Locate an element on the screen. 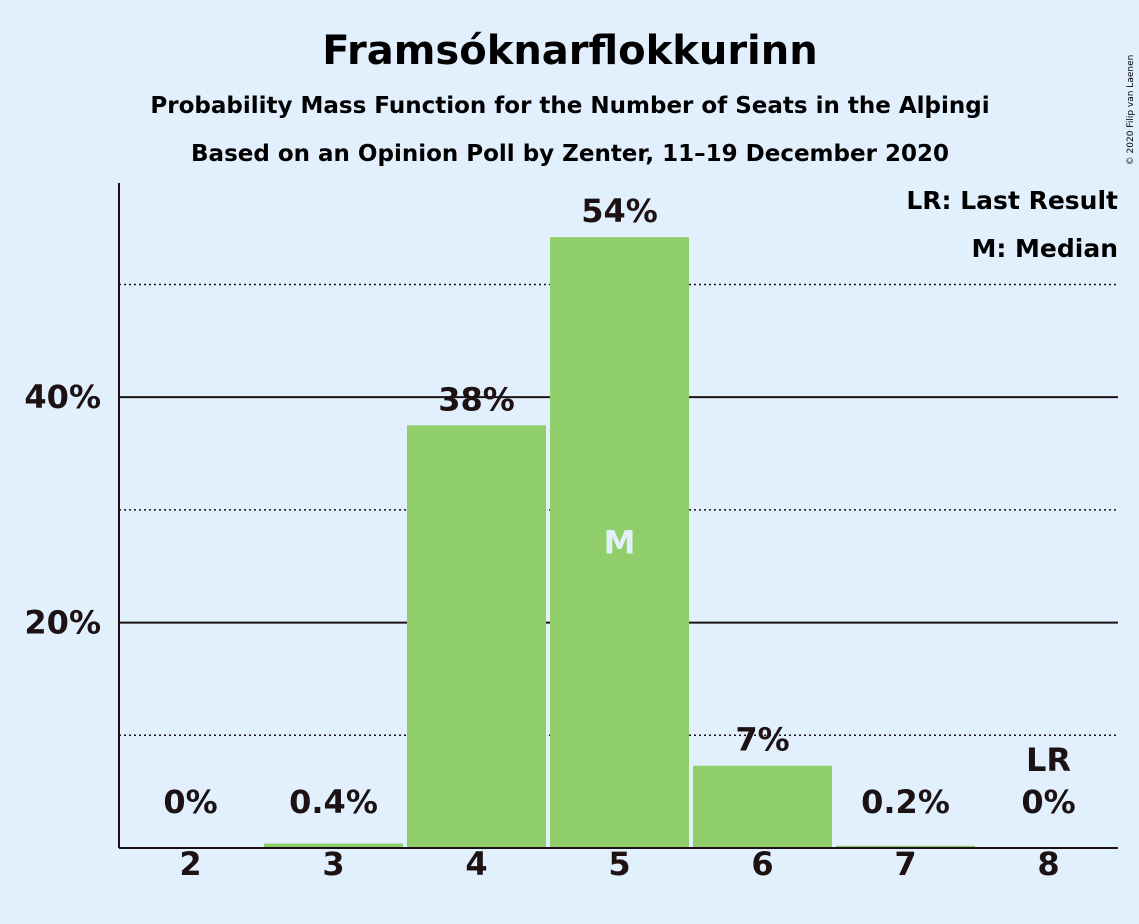  x-tick-label-6: 6 is located at coordinates (762, 864).